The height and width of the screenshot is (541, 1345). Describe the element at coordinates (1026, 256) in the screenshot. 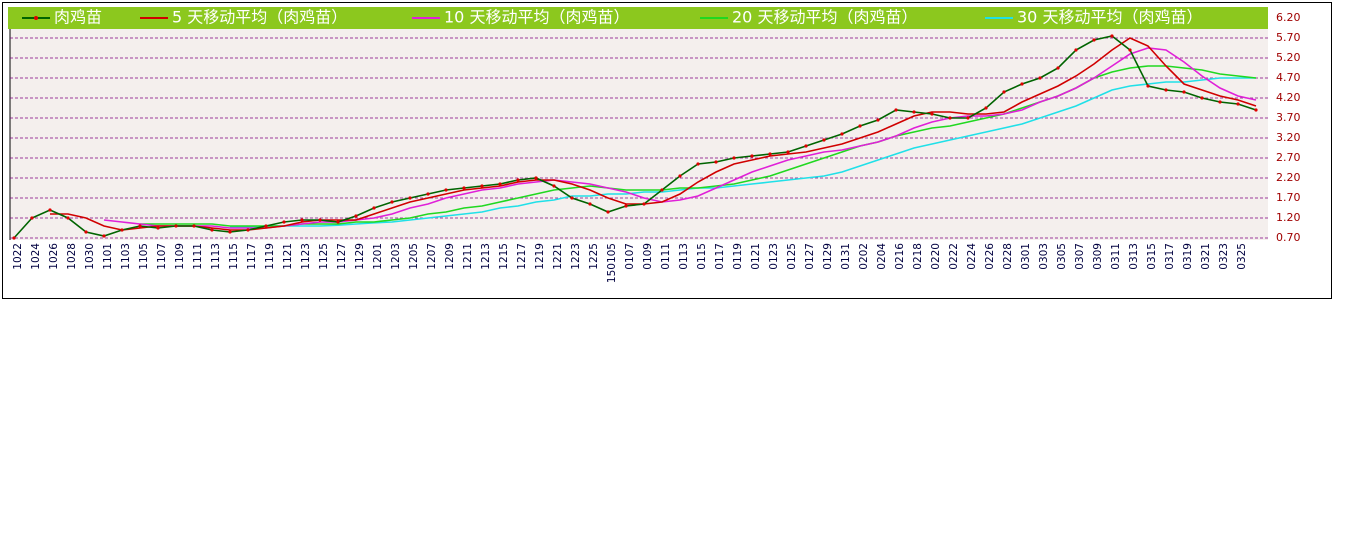

I see `x-tick-label: 0301` at that location.